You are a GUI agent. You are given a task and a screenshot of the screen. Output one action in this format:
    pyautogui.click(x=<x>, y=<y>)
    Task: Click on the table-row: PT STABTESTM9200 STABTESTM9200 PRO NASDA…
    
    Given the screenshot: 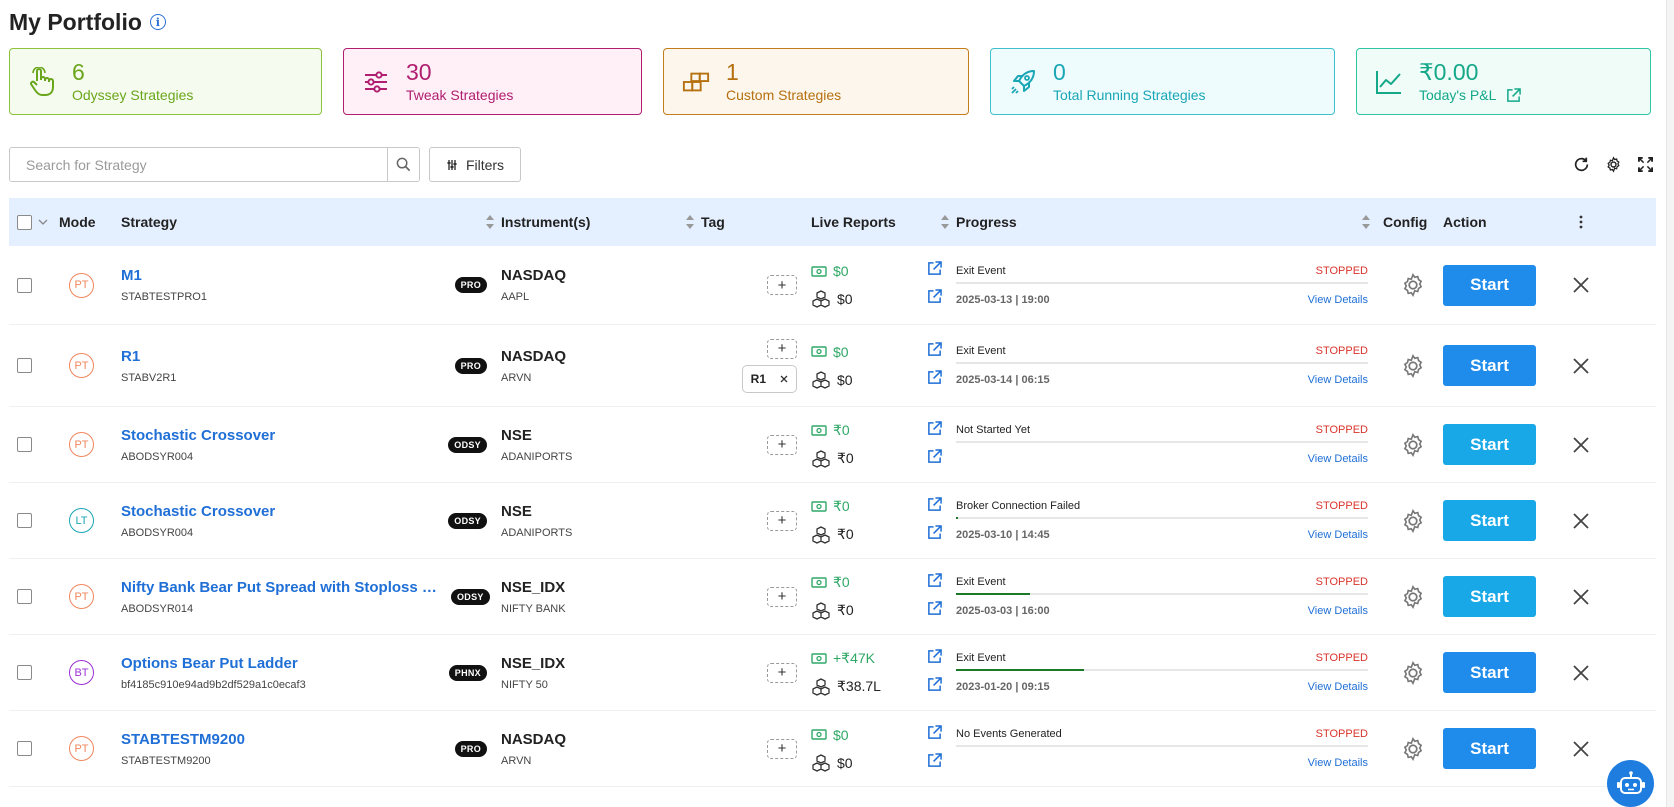 What is the action you would take?
    pyautogui.click(x=832, y=749)
    